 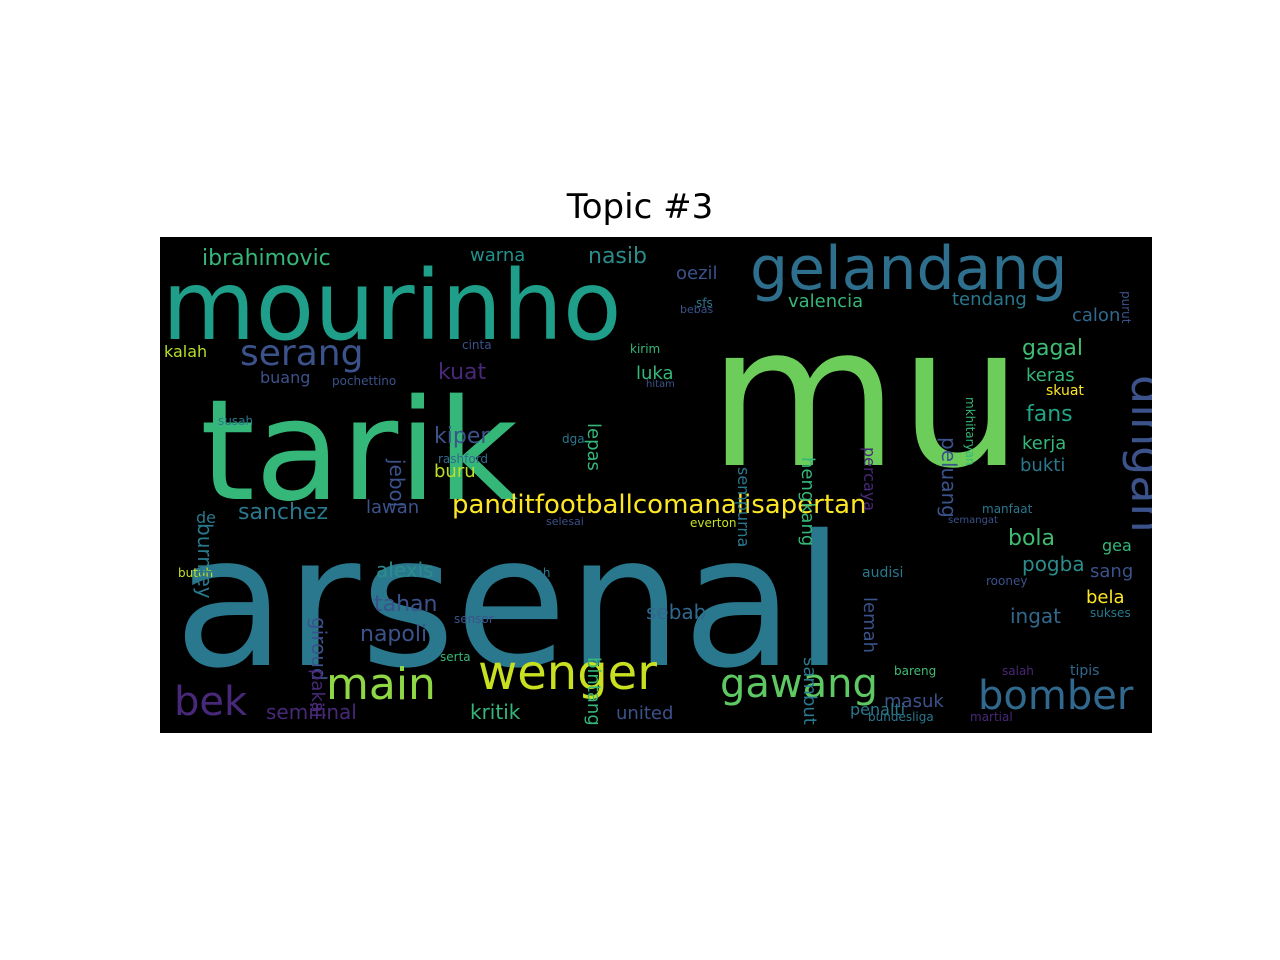 What do you see at coordinates (869, 479) in the screenshot?
I see `cloud-word-percaya: percaya` at bounding box center [869, 479].